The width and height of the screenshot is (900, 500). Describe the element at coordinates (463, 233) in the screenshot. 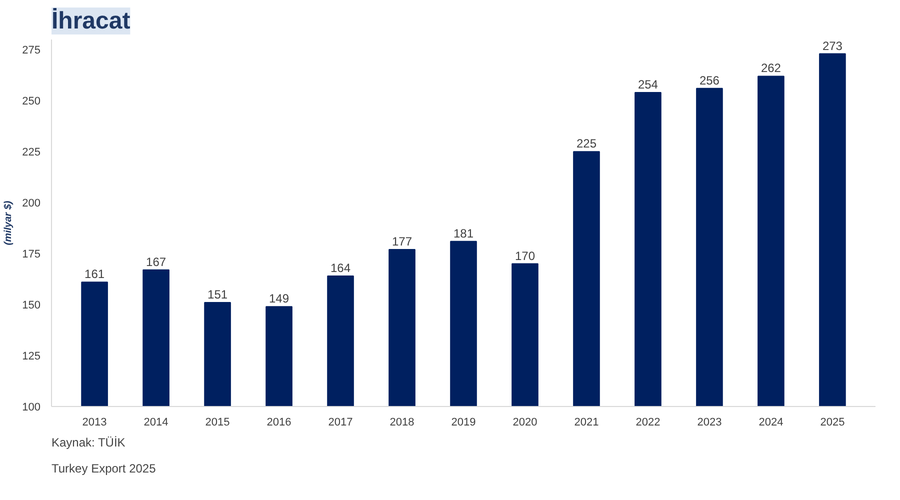

I see `data-label: 181` at that location.